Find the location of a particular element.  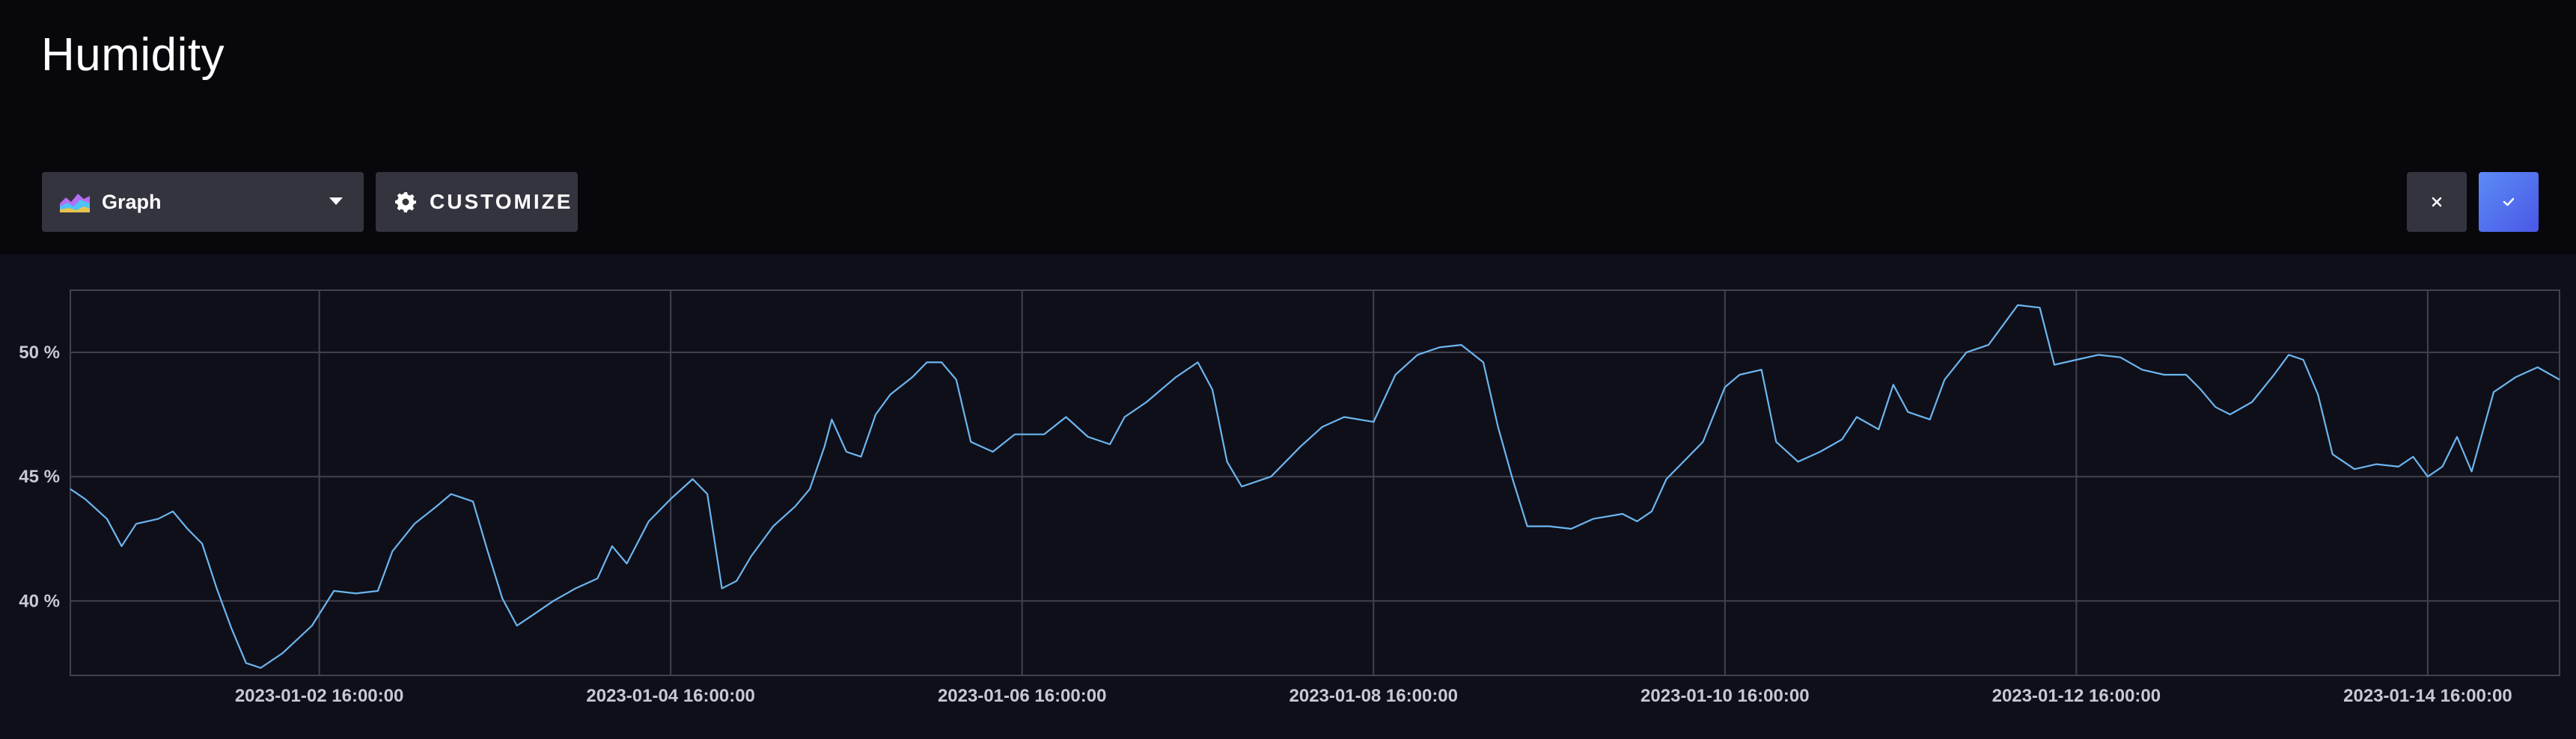

x-tick-label: 2023-01-04 16:00:00 is located at coordinates (670, 696).